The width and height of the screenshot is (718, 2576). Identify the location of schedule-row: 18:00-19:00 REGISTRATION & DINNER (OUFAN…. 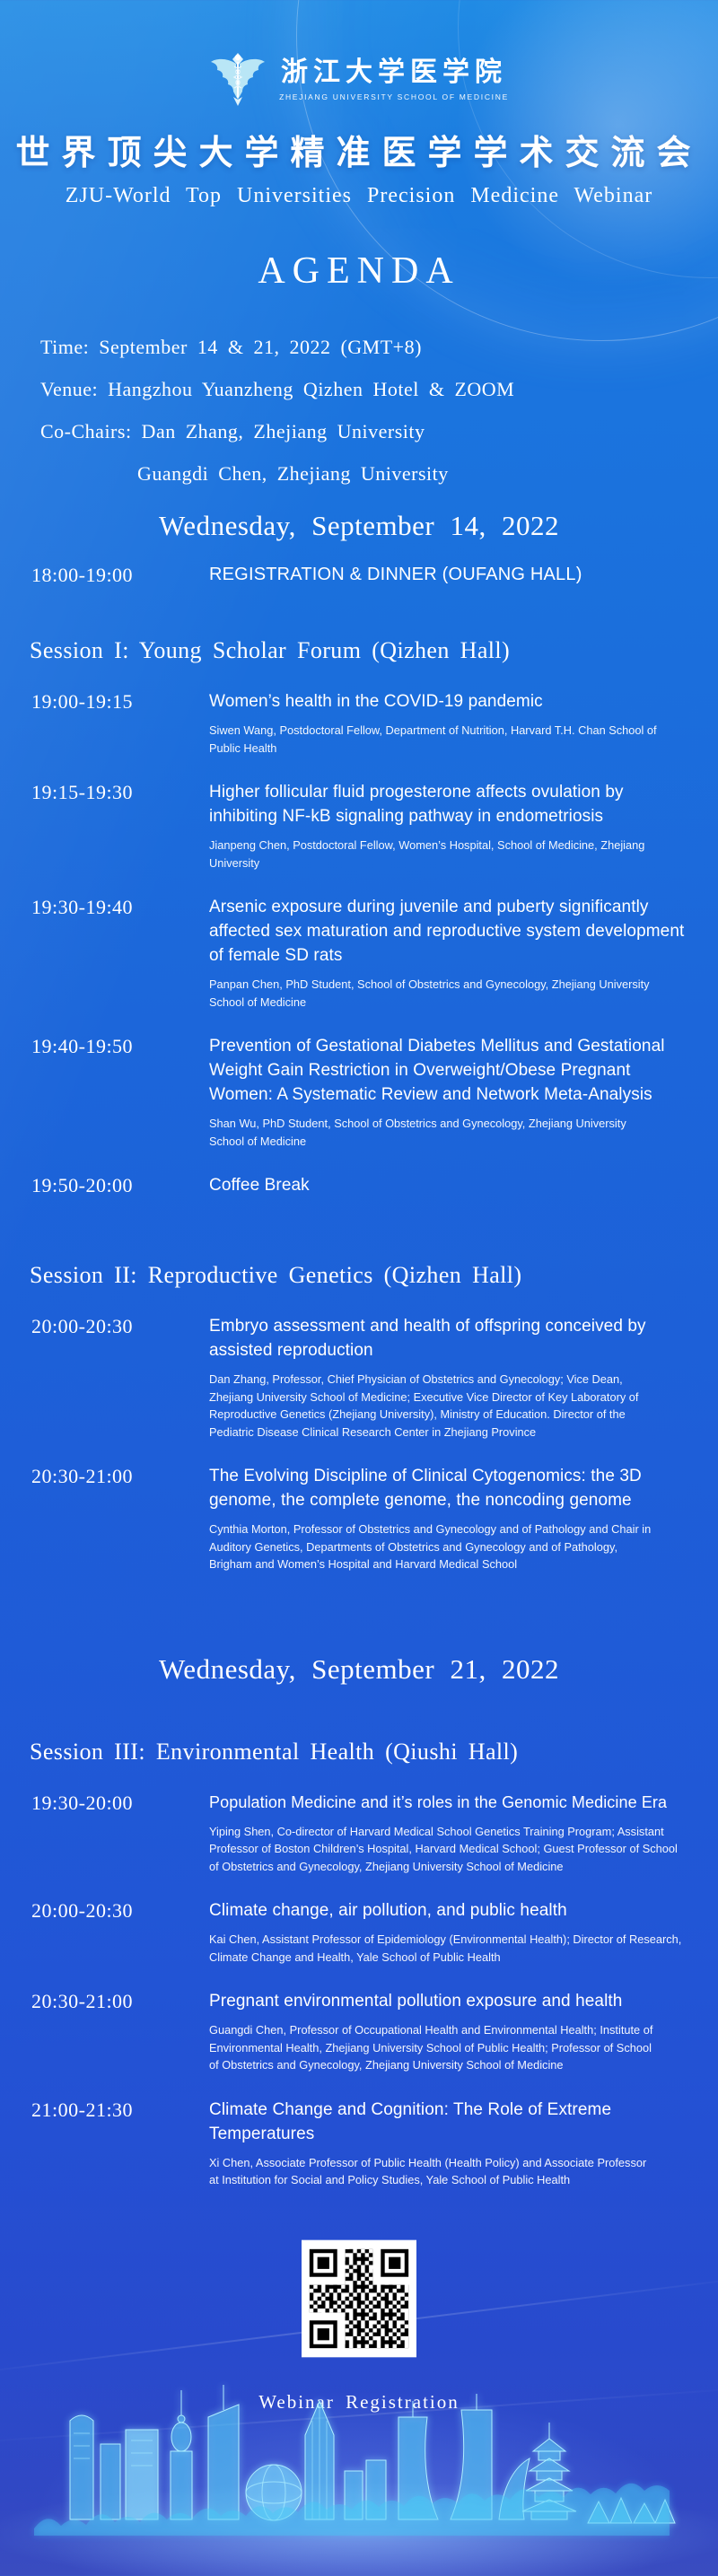
(359, 575).